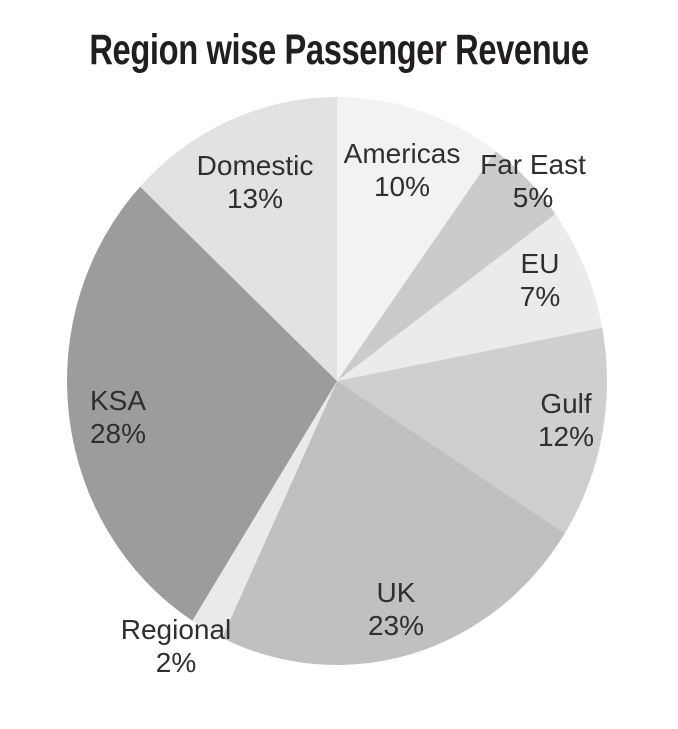  What do you see at coordinates (339, 50) in the screenshot?
I see `chart-title: Region wise Passenger Revenue` at bounding box center [339, 50].